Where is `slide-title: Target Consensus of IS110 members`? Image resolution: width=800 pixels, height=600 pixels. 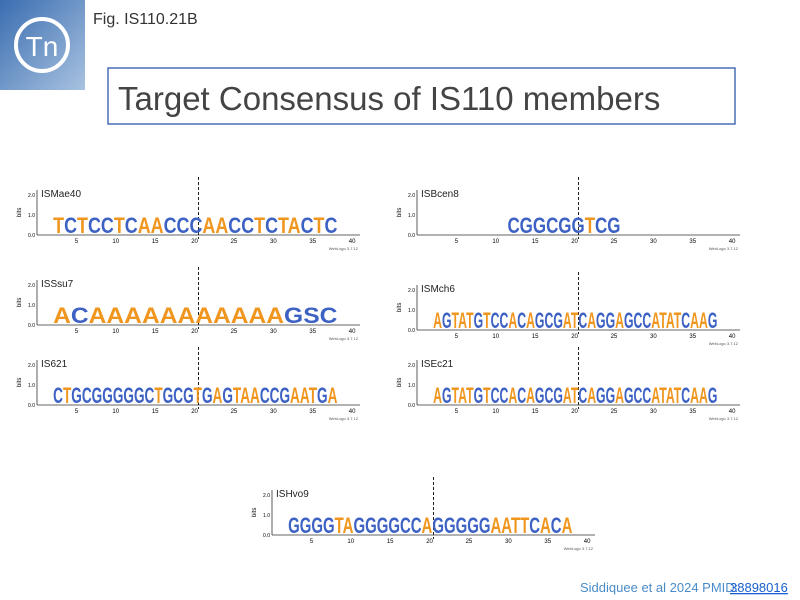
slide-title: Target Consensus of IS110 members is located at coordinates (389, 98).